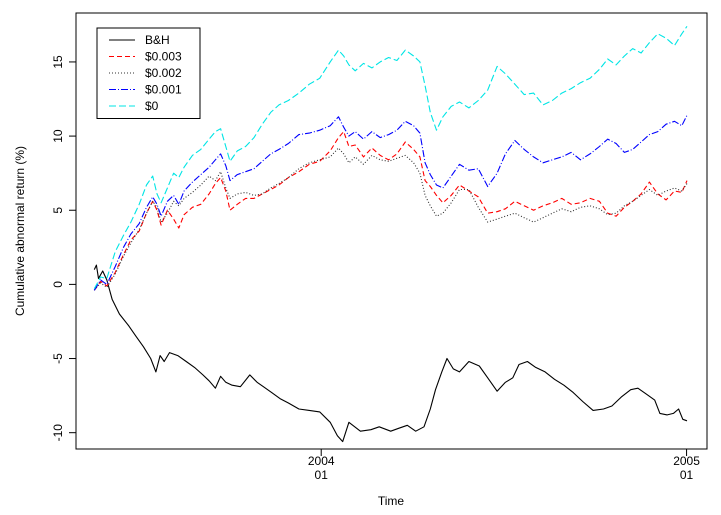 The image size is (721, 515). What do you see at coordinates (63, 248) in the screenshot?
I see `y-axis: -10 -5 0 5 10 15` at bounding box center [63, 248].